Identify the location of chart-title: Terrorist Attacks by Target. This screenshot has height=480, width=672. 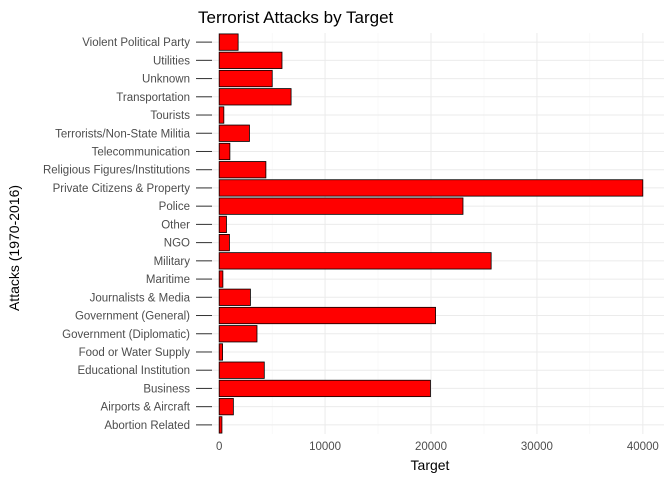
(296, 17).